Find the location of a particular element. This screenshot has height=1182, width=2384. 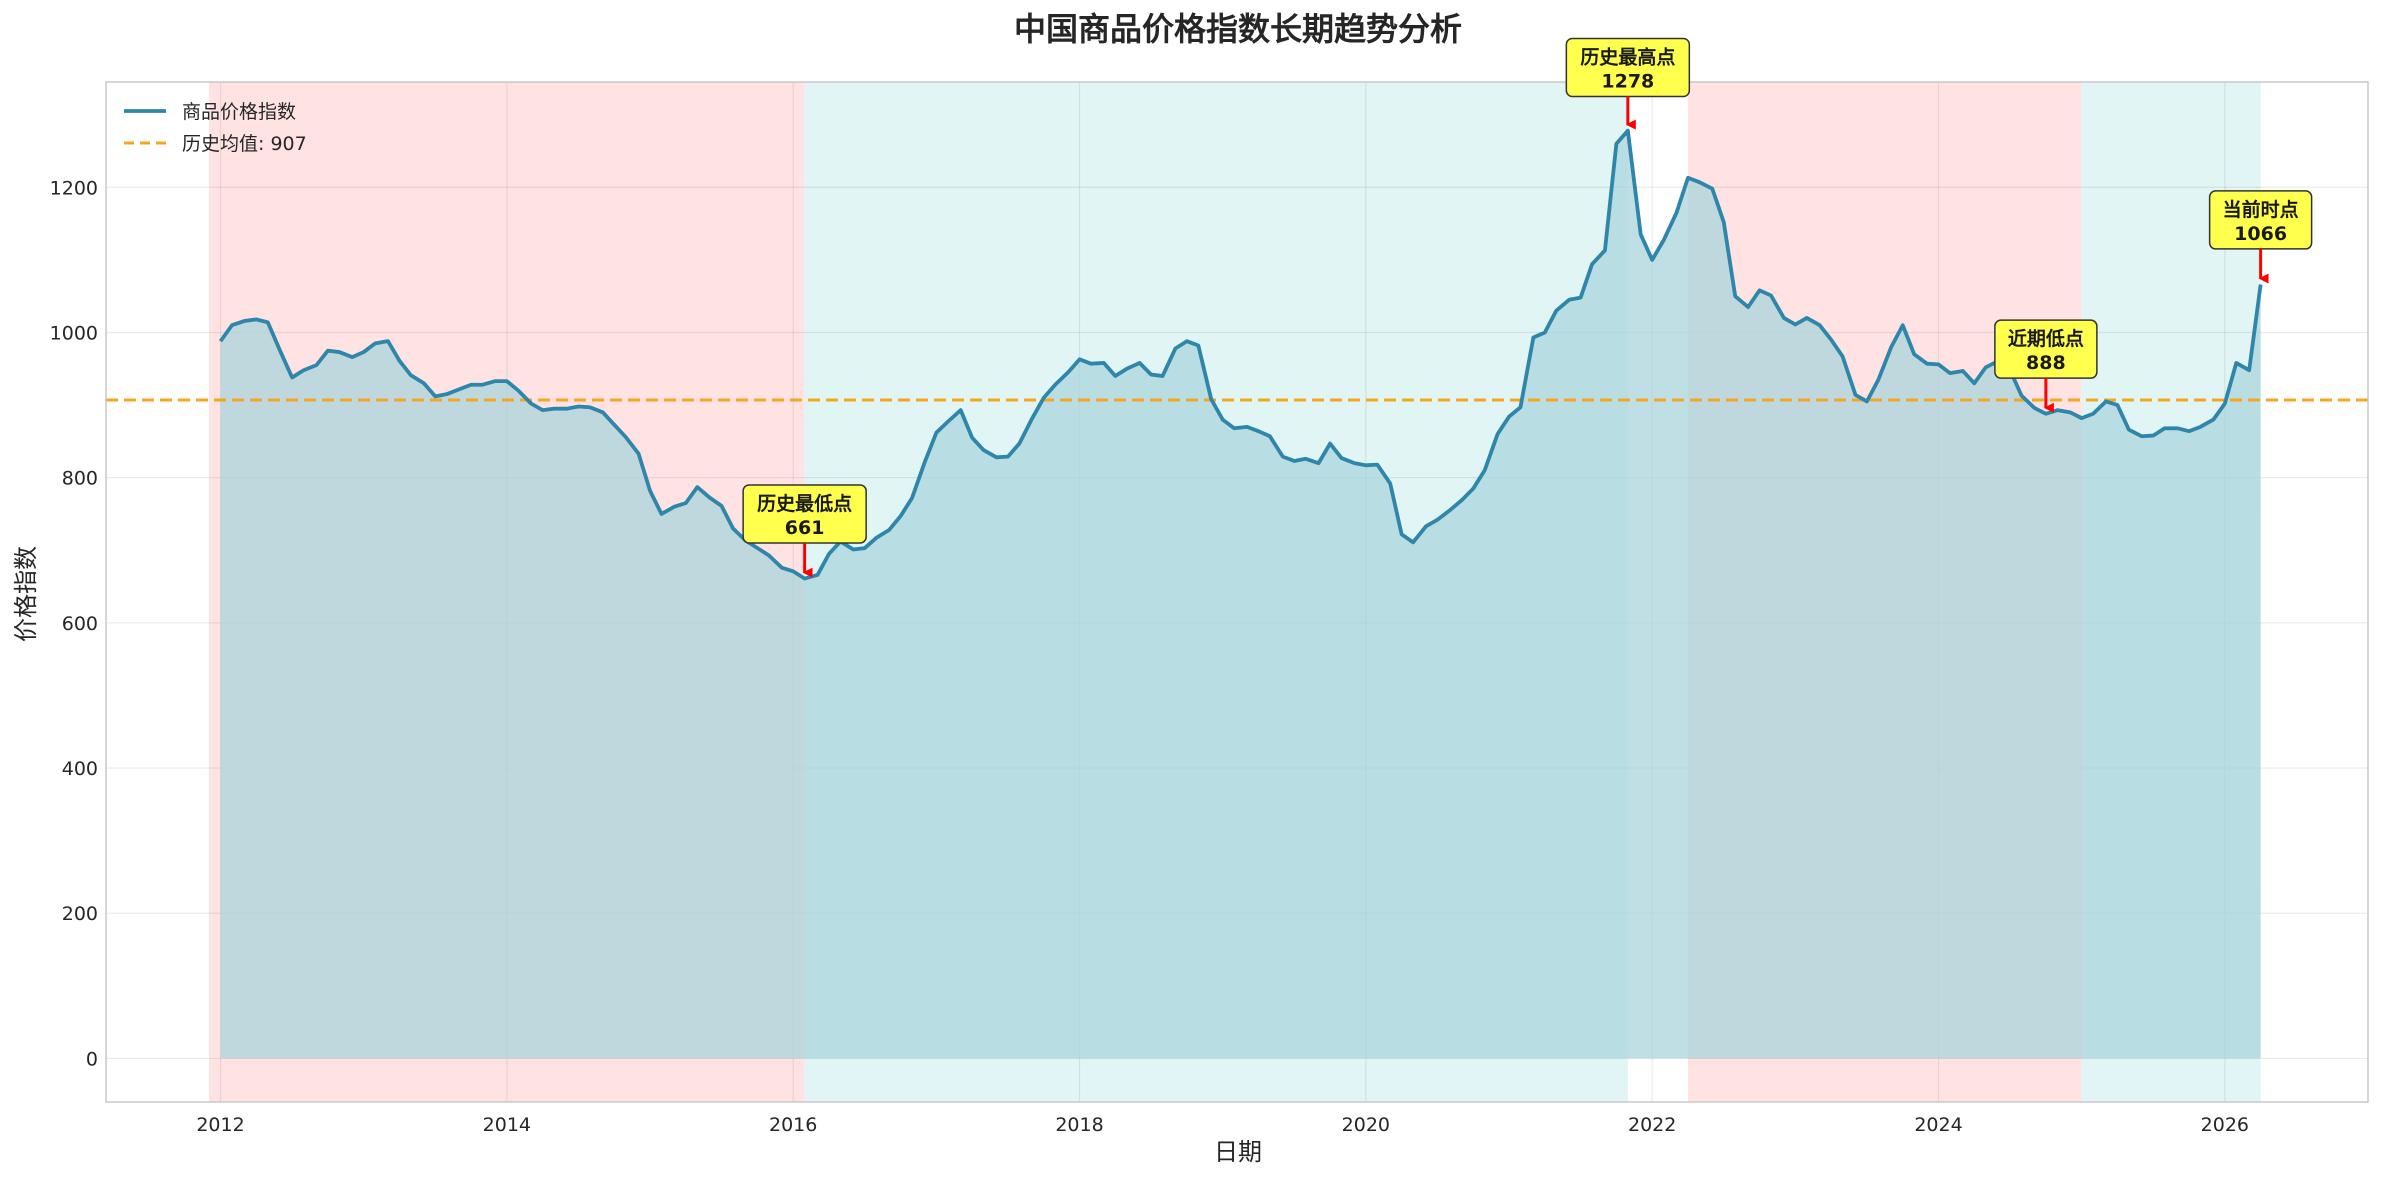

y-tick-label: 400 is located at coordinates (80, 769).